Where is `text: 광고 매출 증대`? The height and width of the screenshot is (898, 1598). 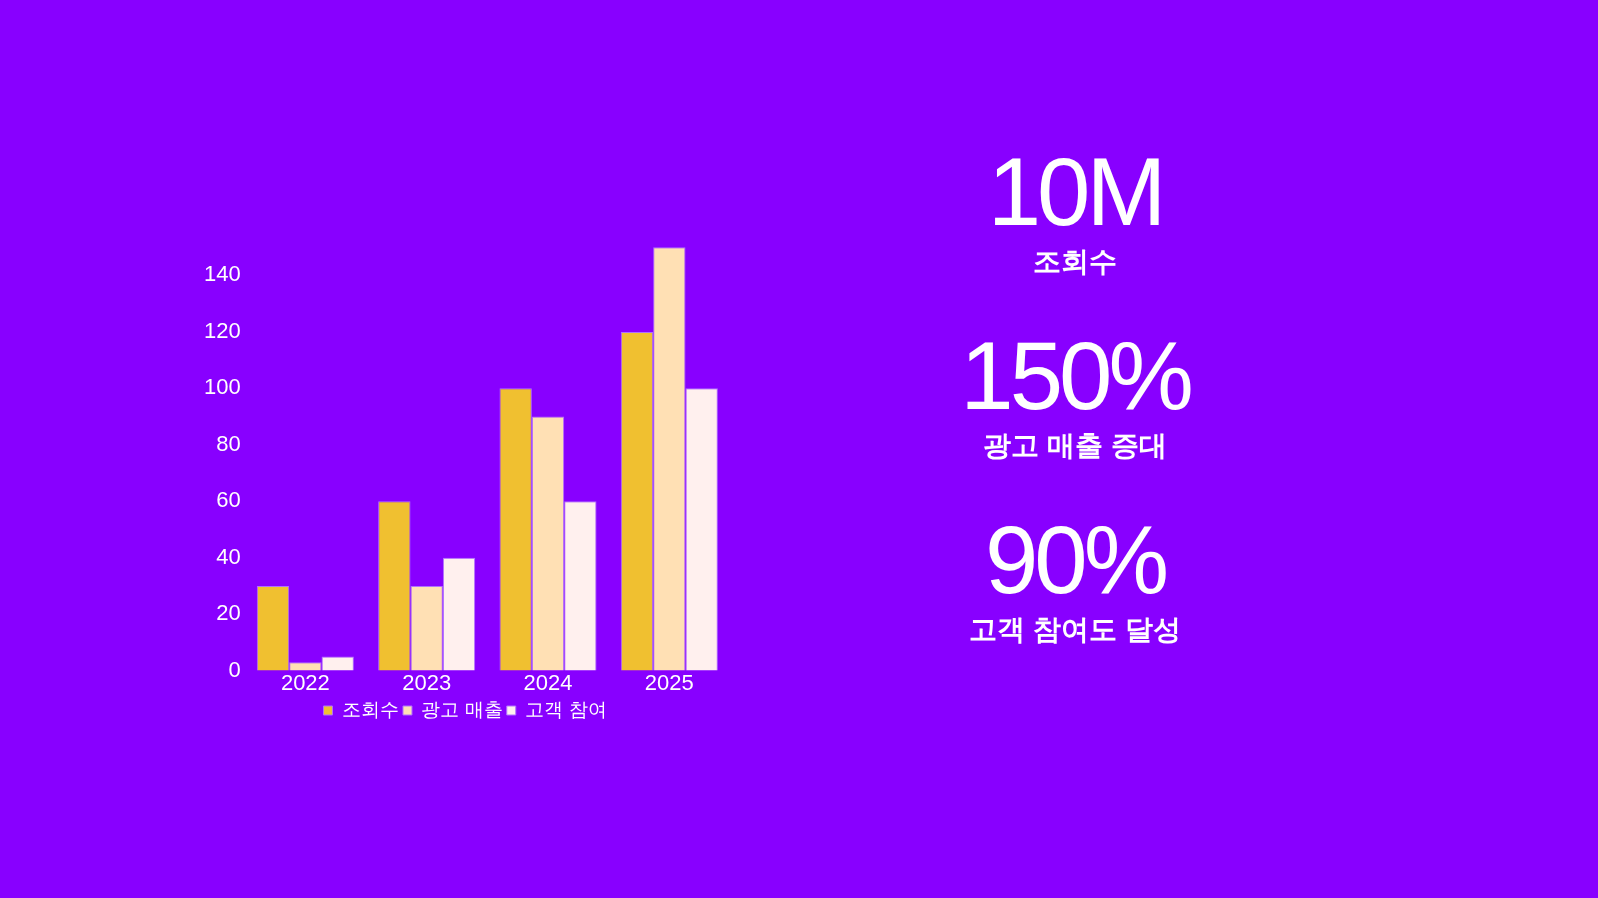
text: 광고 매출 증대 is located at coordinates (1075, 446).